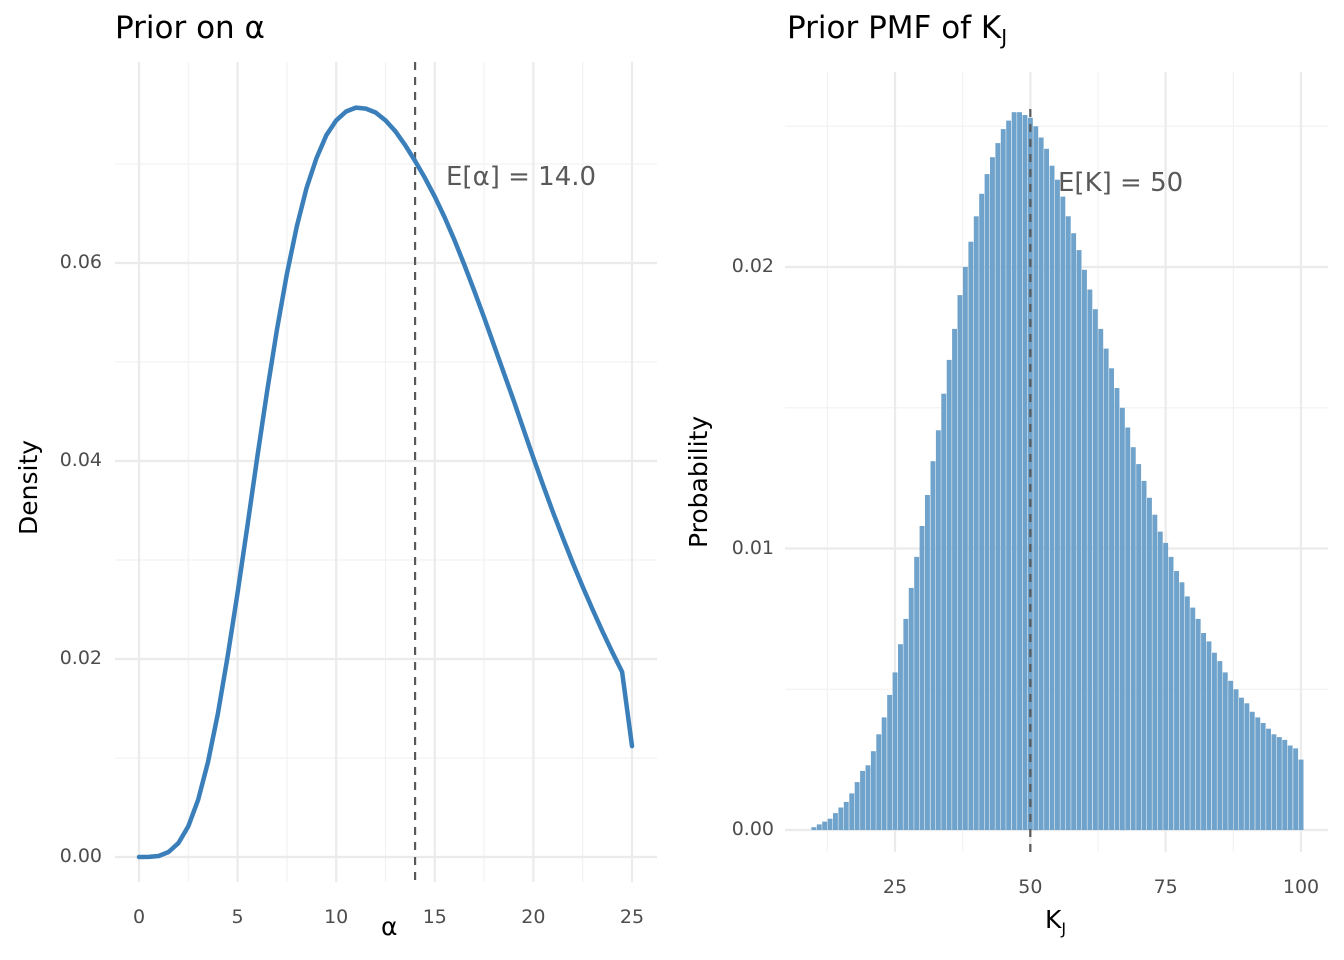  What do you see at coordinates (894, 28) in the screenshot?
I see `title-text: Prior PMF of K` at bounding box center [894, 28].